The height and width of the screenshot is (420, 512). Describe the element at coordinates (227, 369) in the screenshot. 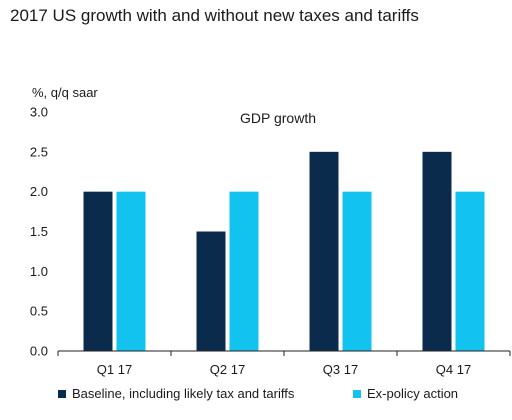

I see `x-tick-label: Q2 17` at that location.